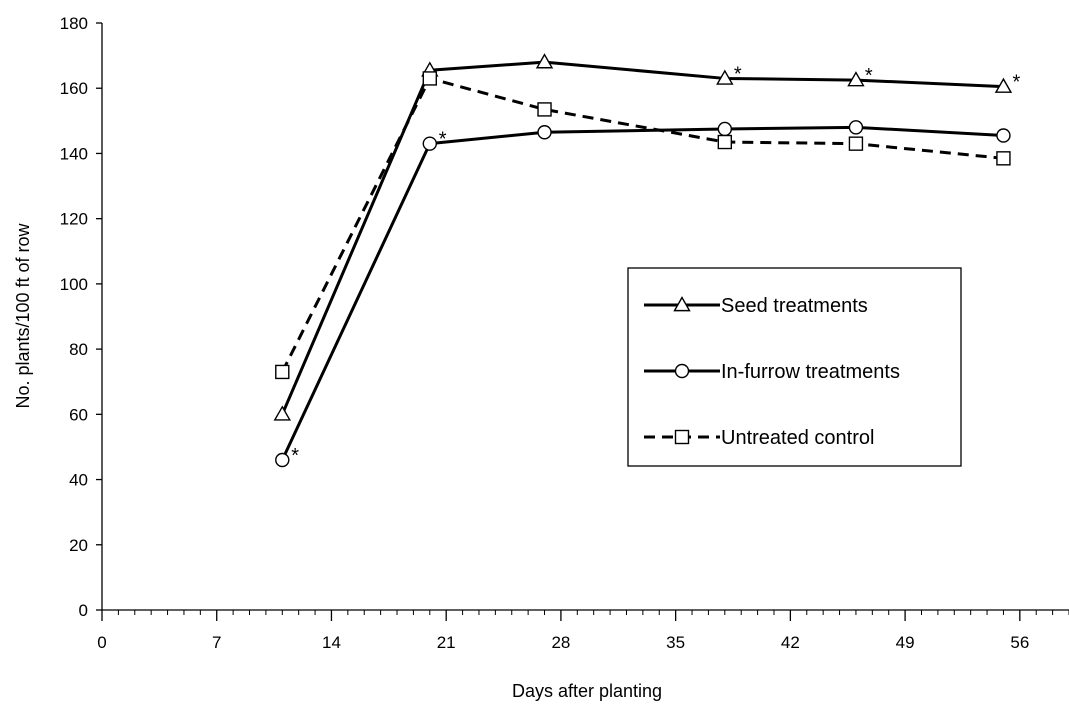 Image resolution: width=1069 pixels, height=707 pixels. Describe the element at coordinates (78, 414) in the screenshot. I see `y-tick-label: 60` at that location.